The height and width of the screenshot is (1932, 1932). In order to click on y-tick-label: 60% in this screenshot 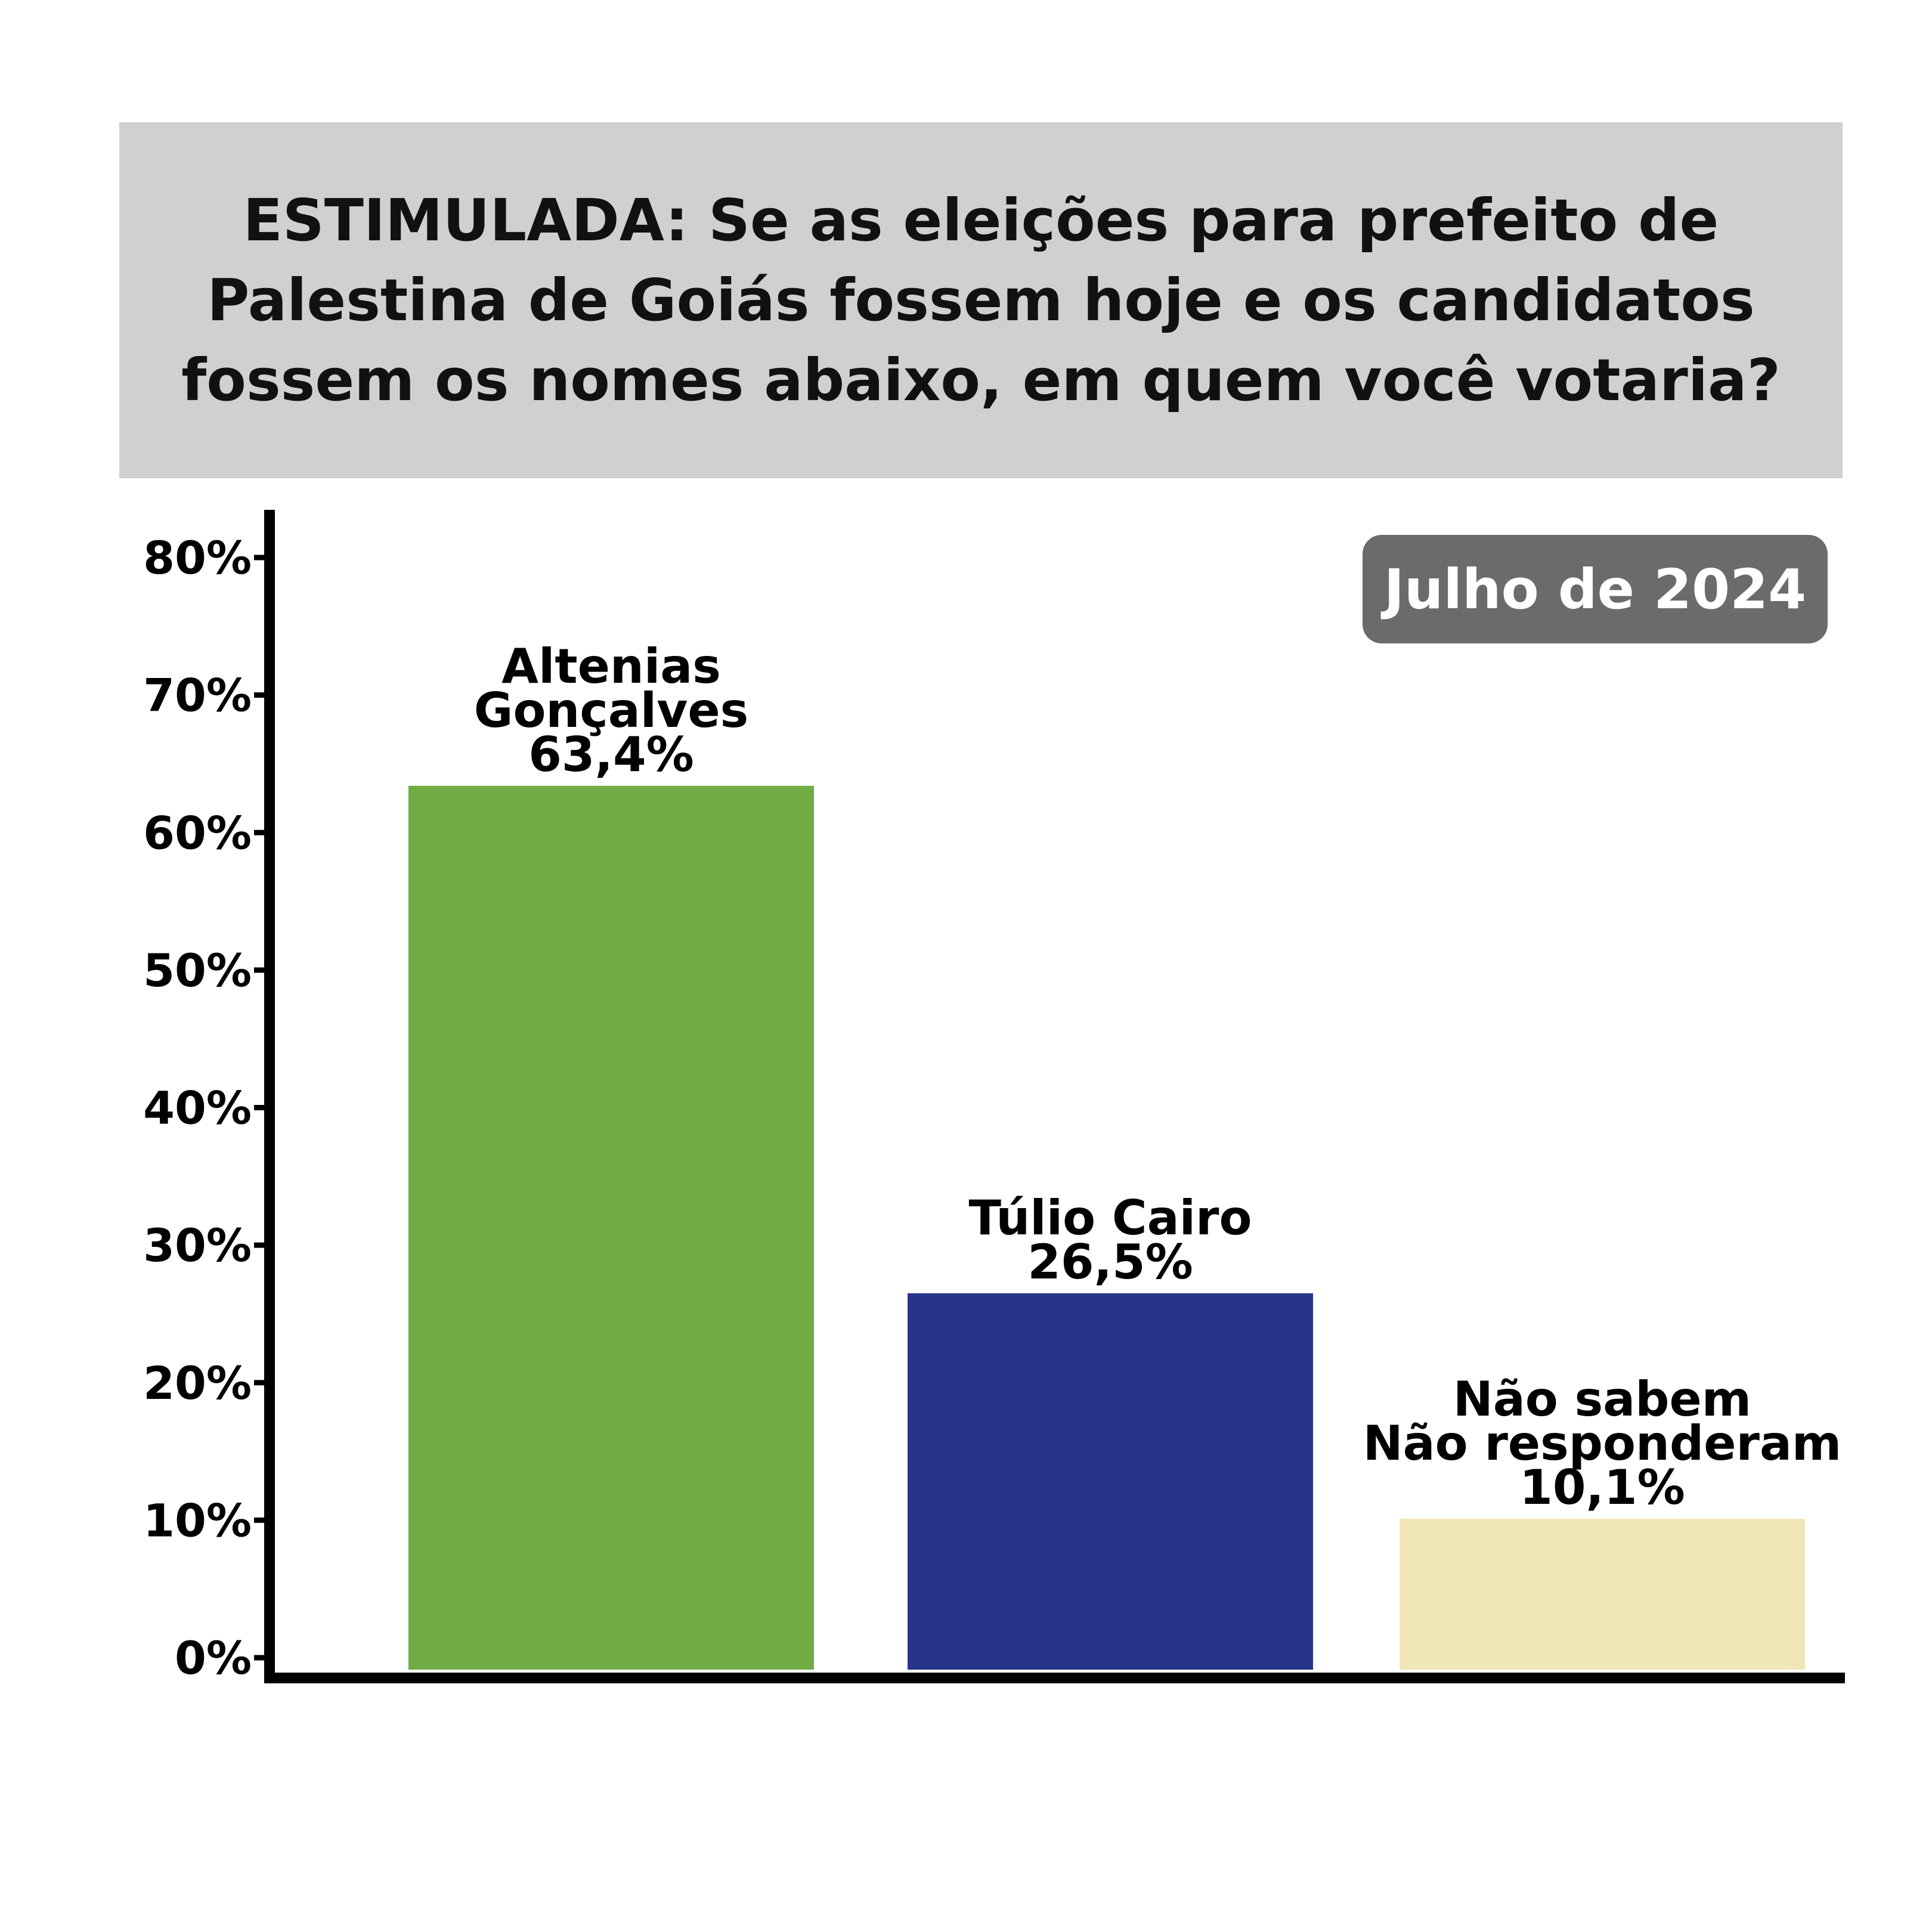, I will do `click(198, 833)`.